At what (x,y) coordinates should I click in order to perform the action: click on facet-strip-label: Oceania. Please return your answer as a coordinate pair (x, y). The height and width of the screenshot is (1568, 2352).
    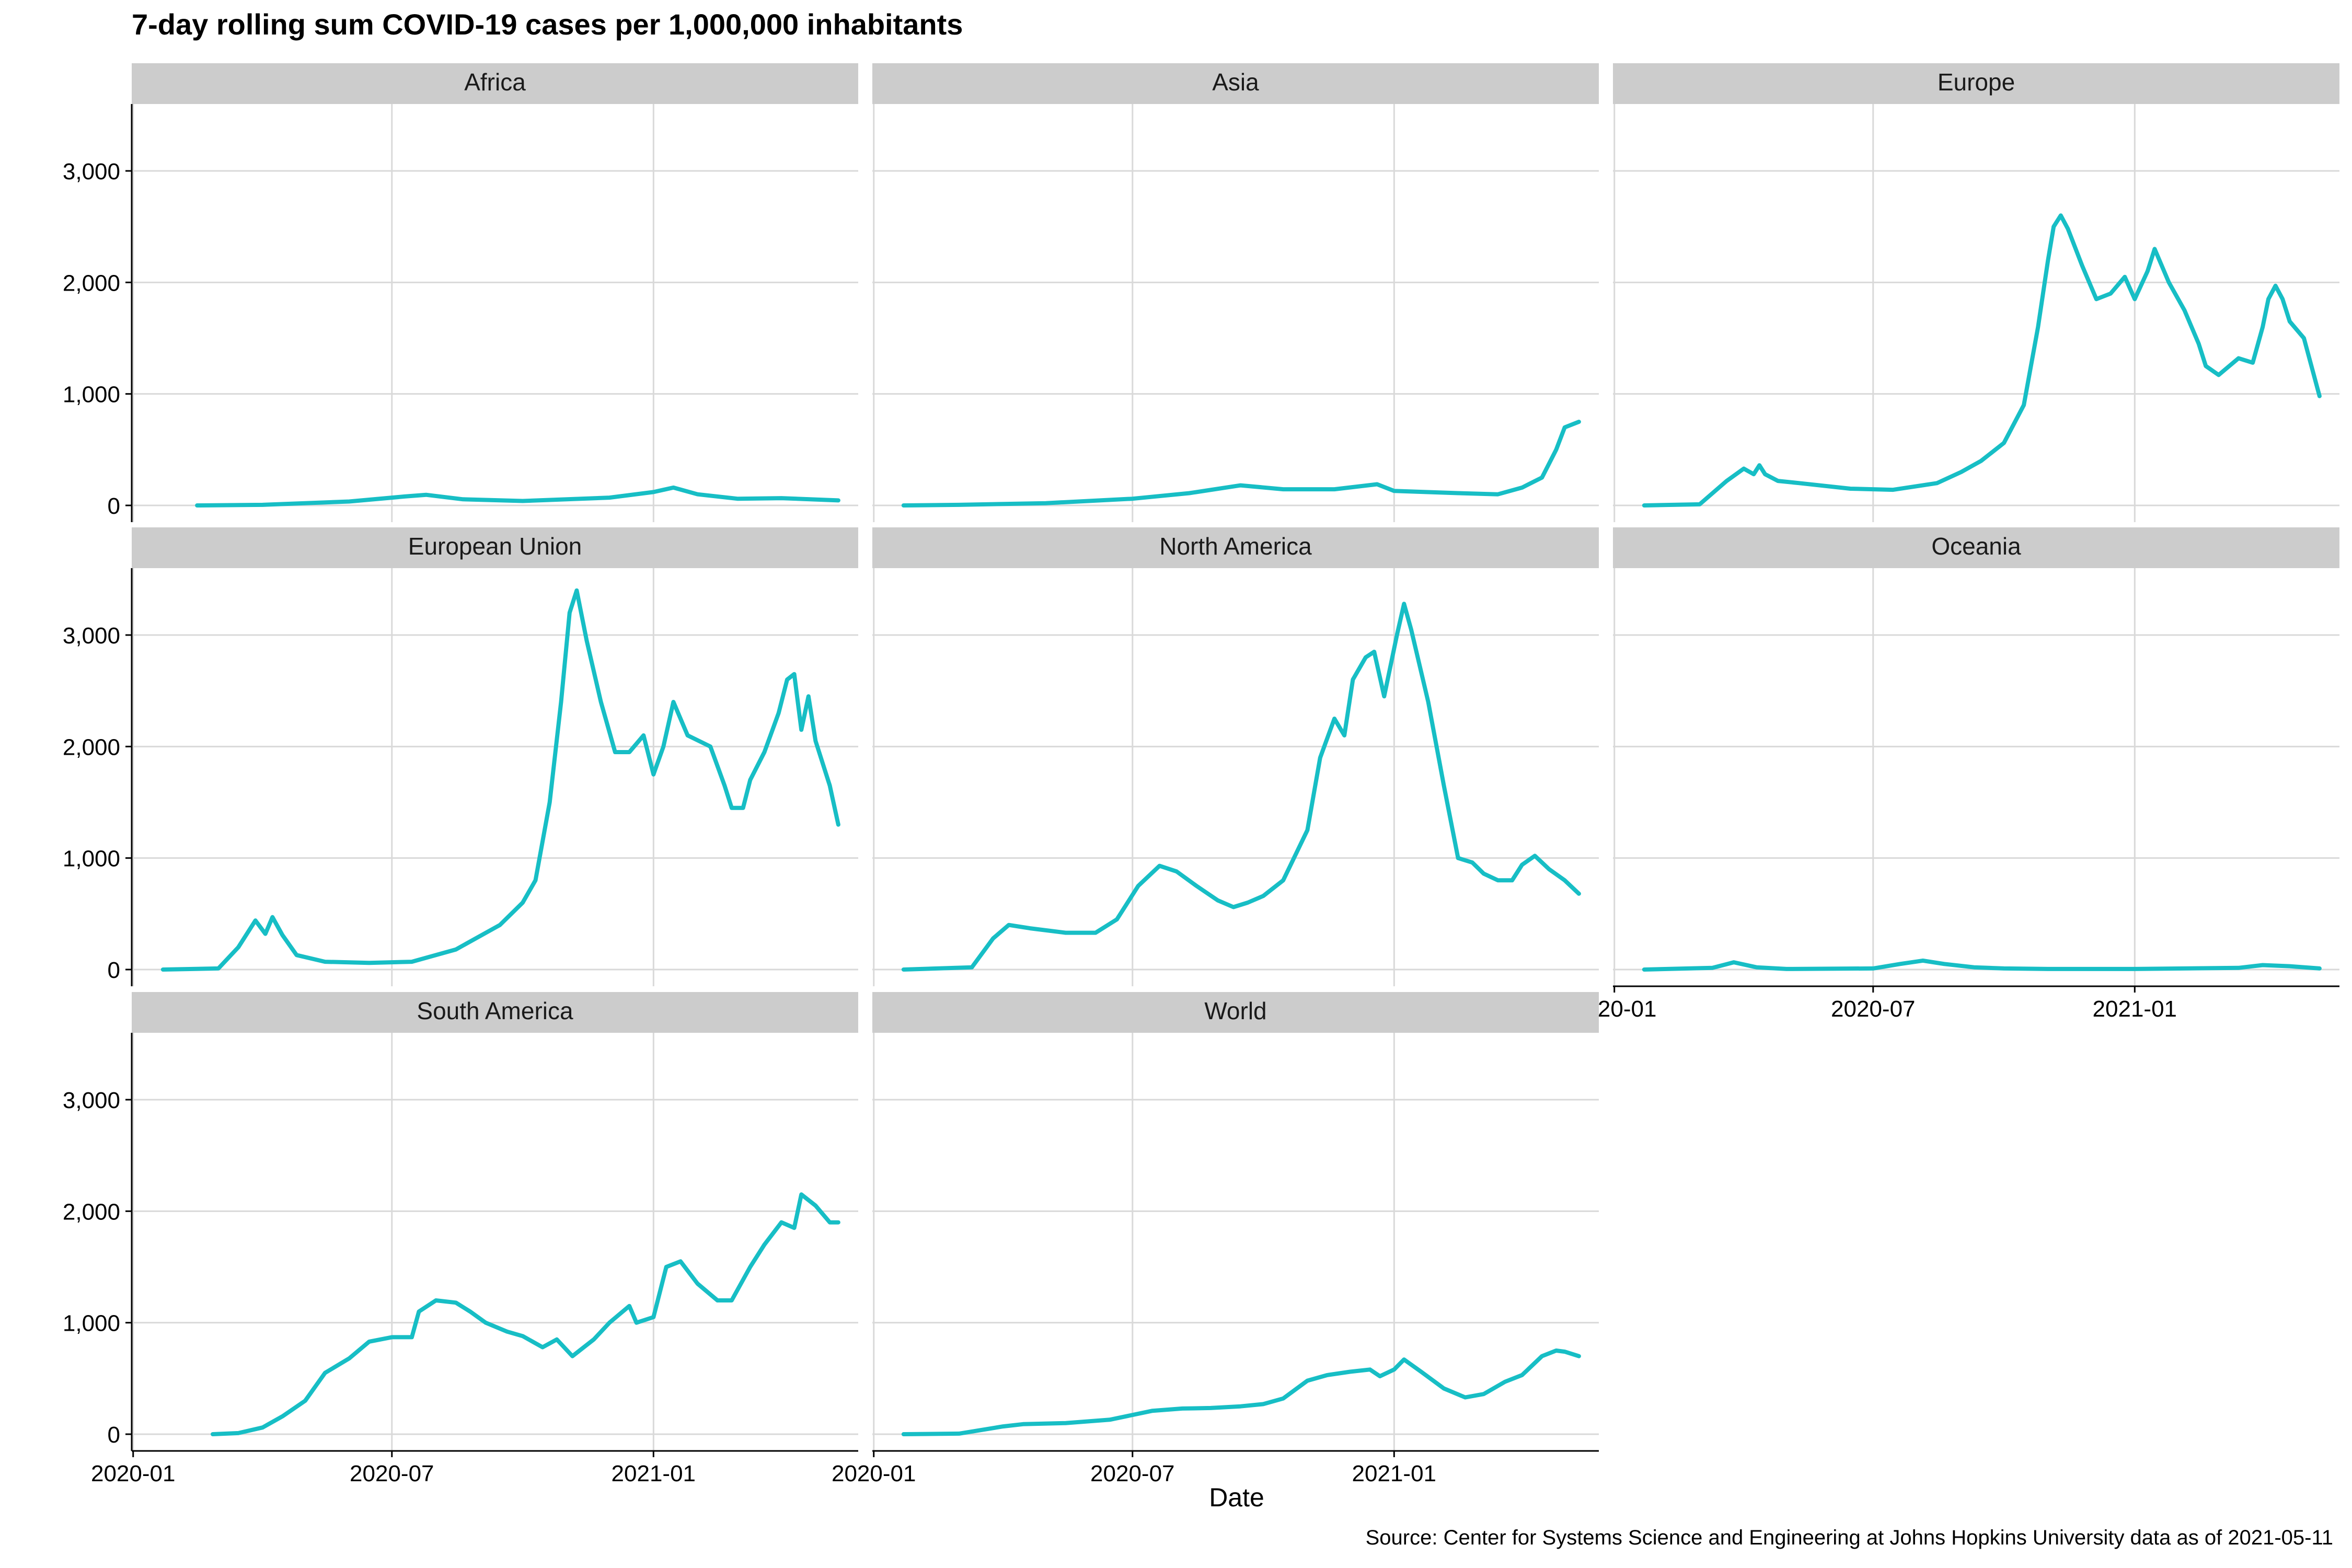
    Looking at the image, I should click on (1976, 546).